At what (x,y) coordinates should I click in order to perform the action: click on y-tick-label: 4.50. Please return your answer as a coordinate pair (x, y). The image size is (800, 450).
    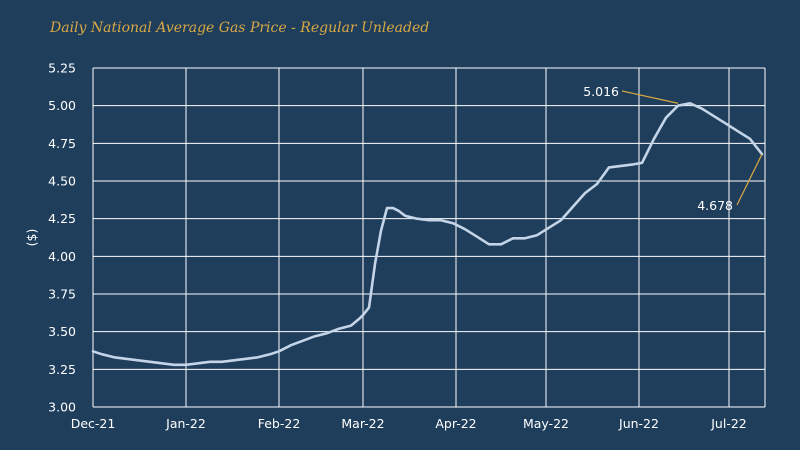
    Looking at the image, I should click on (62, 181).